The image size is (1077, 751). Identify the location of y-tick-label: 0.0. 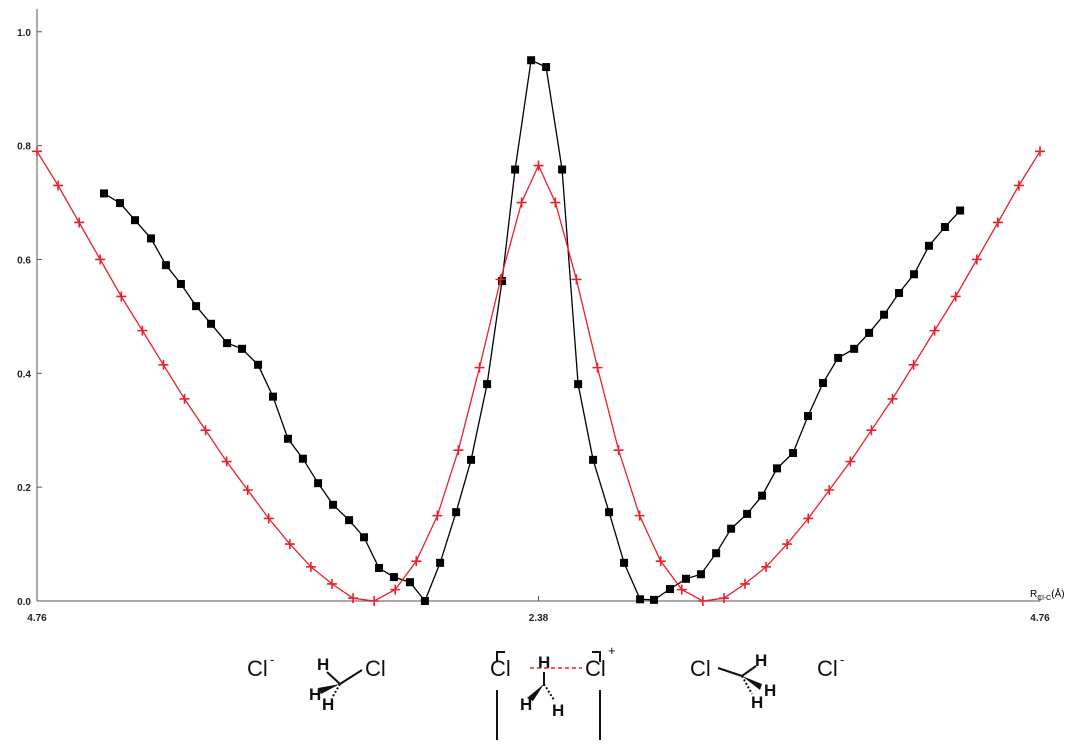
(24, 602).